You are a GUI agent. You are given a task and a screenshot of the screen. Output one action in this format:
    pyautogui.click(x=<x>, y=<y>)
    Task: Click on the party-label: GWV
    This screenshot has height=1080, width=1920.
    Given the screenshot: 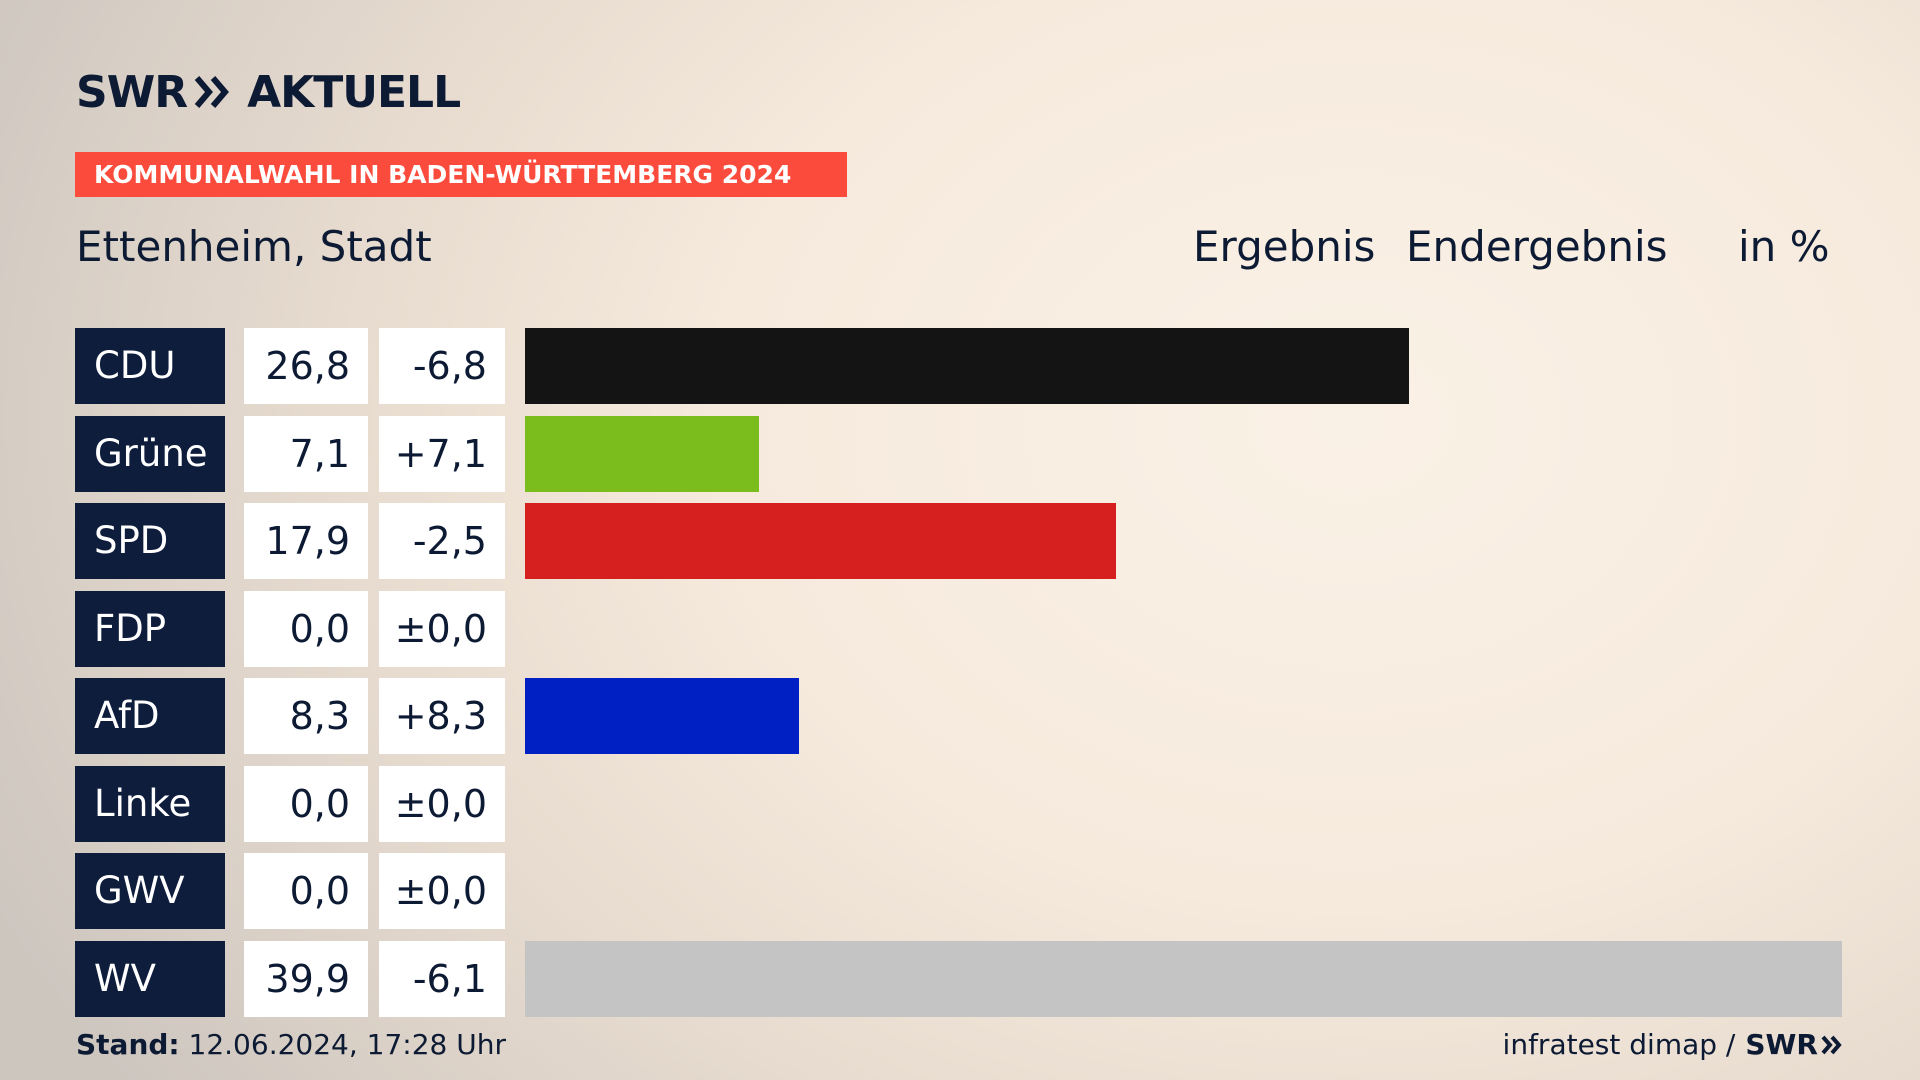 What is the action you would take?
    pyautogui.click(x=150, y=891)
    